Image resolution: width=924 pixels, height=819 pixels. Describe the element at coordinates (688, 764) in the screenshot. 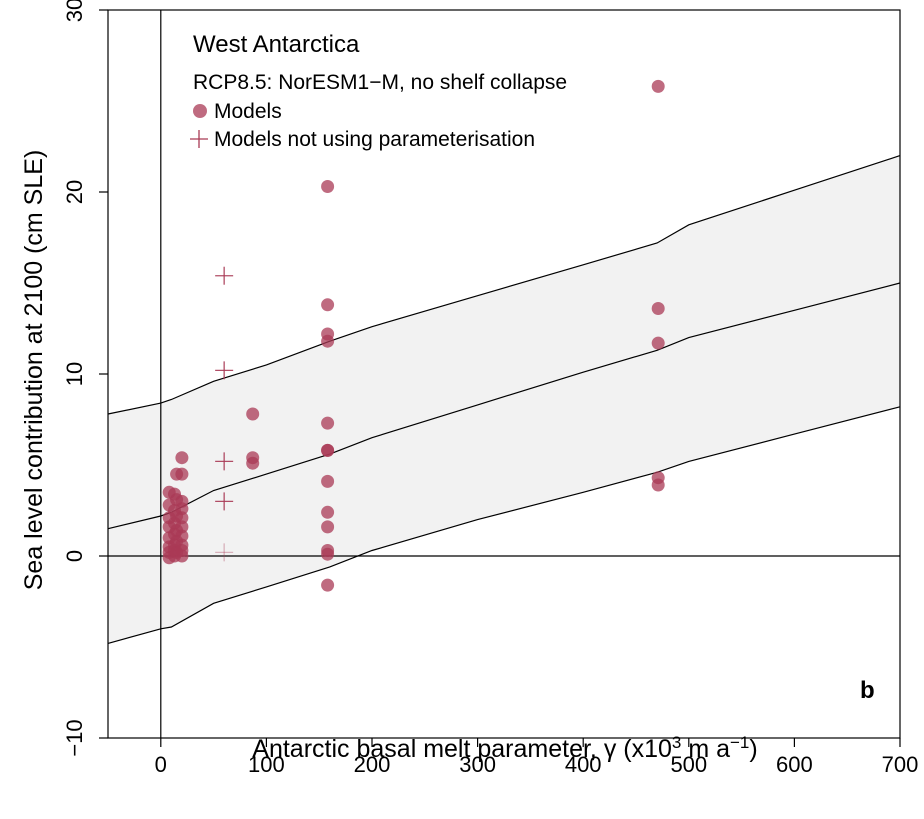

I see `x-tick-label: 500` at that location.